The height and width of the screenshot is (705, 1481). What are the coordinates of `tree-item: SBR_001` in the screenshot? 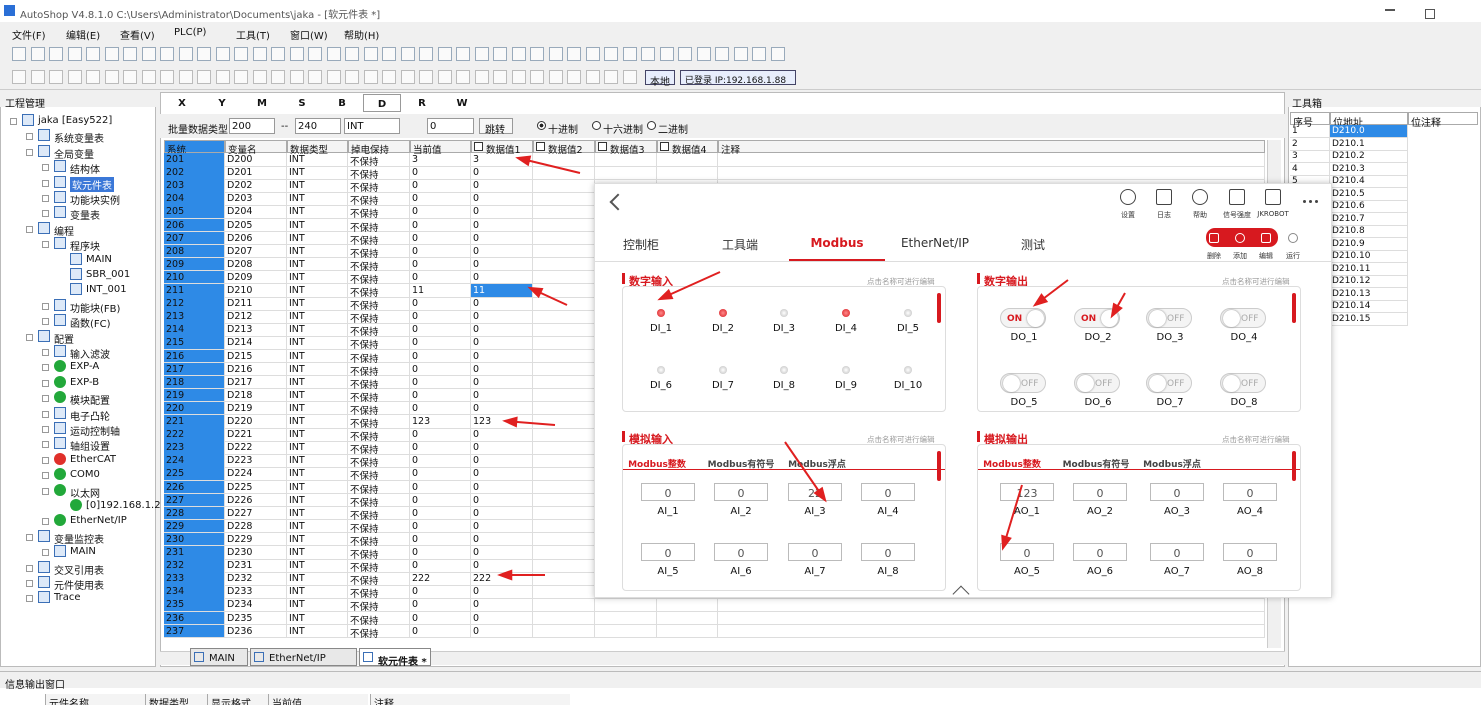 It's located at (108, 274).